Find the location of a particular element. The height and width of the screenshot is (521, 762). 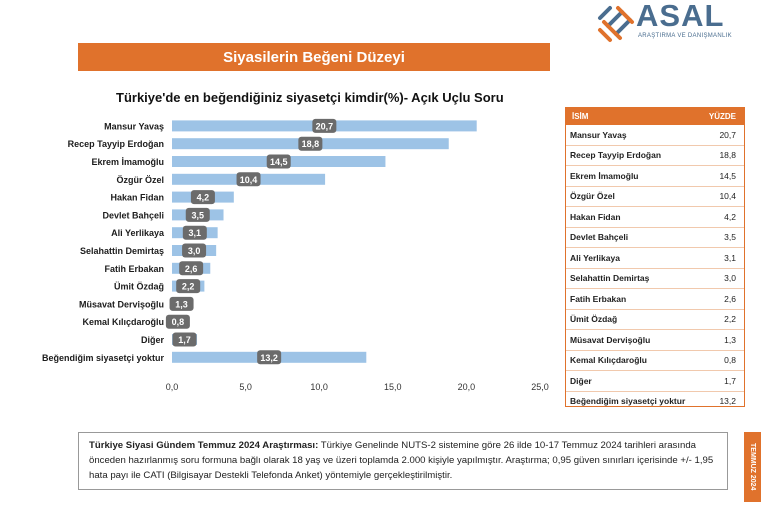

table-row: Fatih Erbakan 2,6 is located at coordinates (655, 299).